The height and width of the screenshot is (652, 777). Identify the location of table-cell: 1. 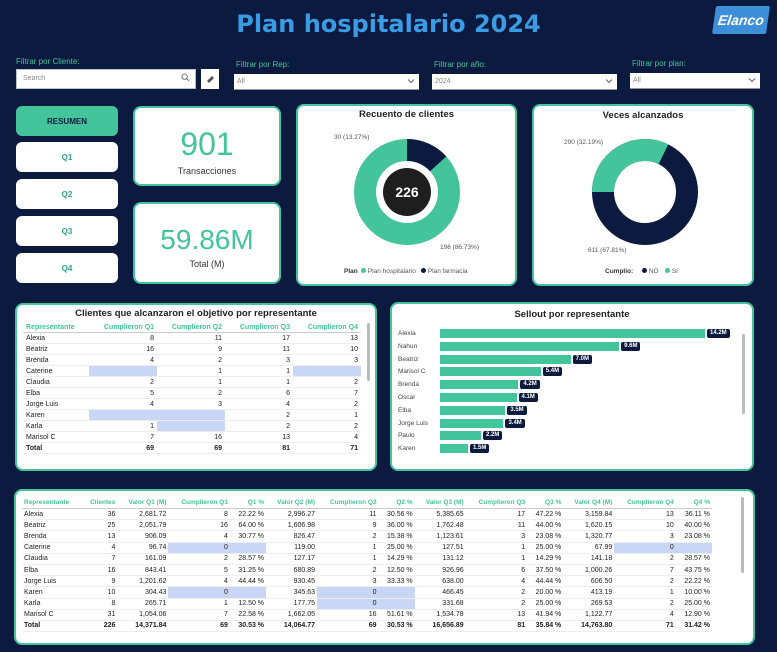
(191, 371).